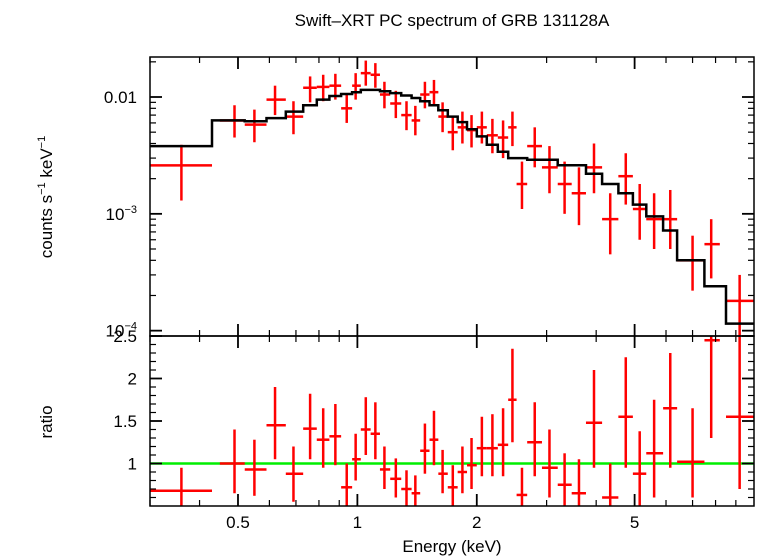 This screenshot has height=556, width=758. Describe the element at coordinates (130, 210) in the screenshot. I see `tick-exponent: −3` at that location.